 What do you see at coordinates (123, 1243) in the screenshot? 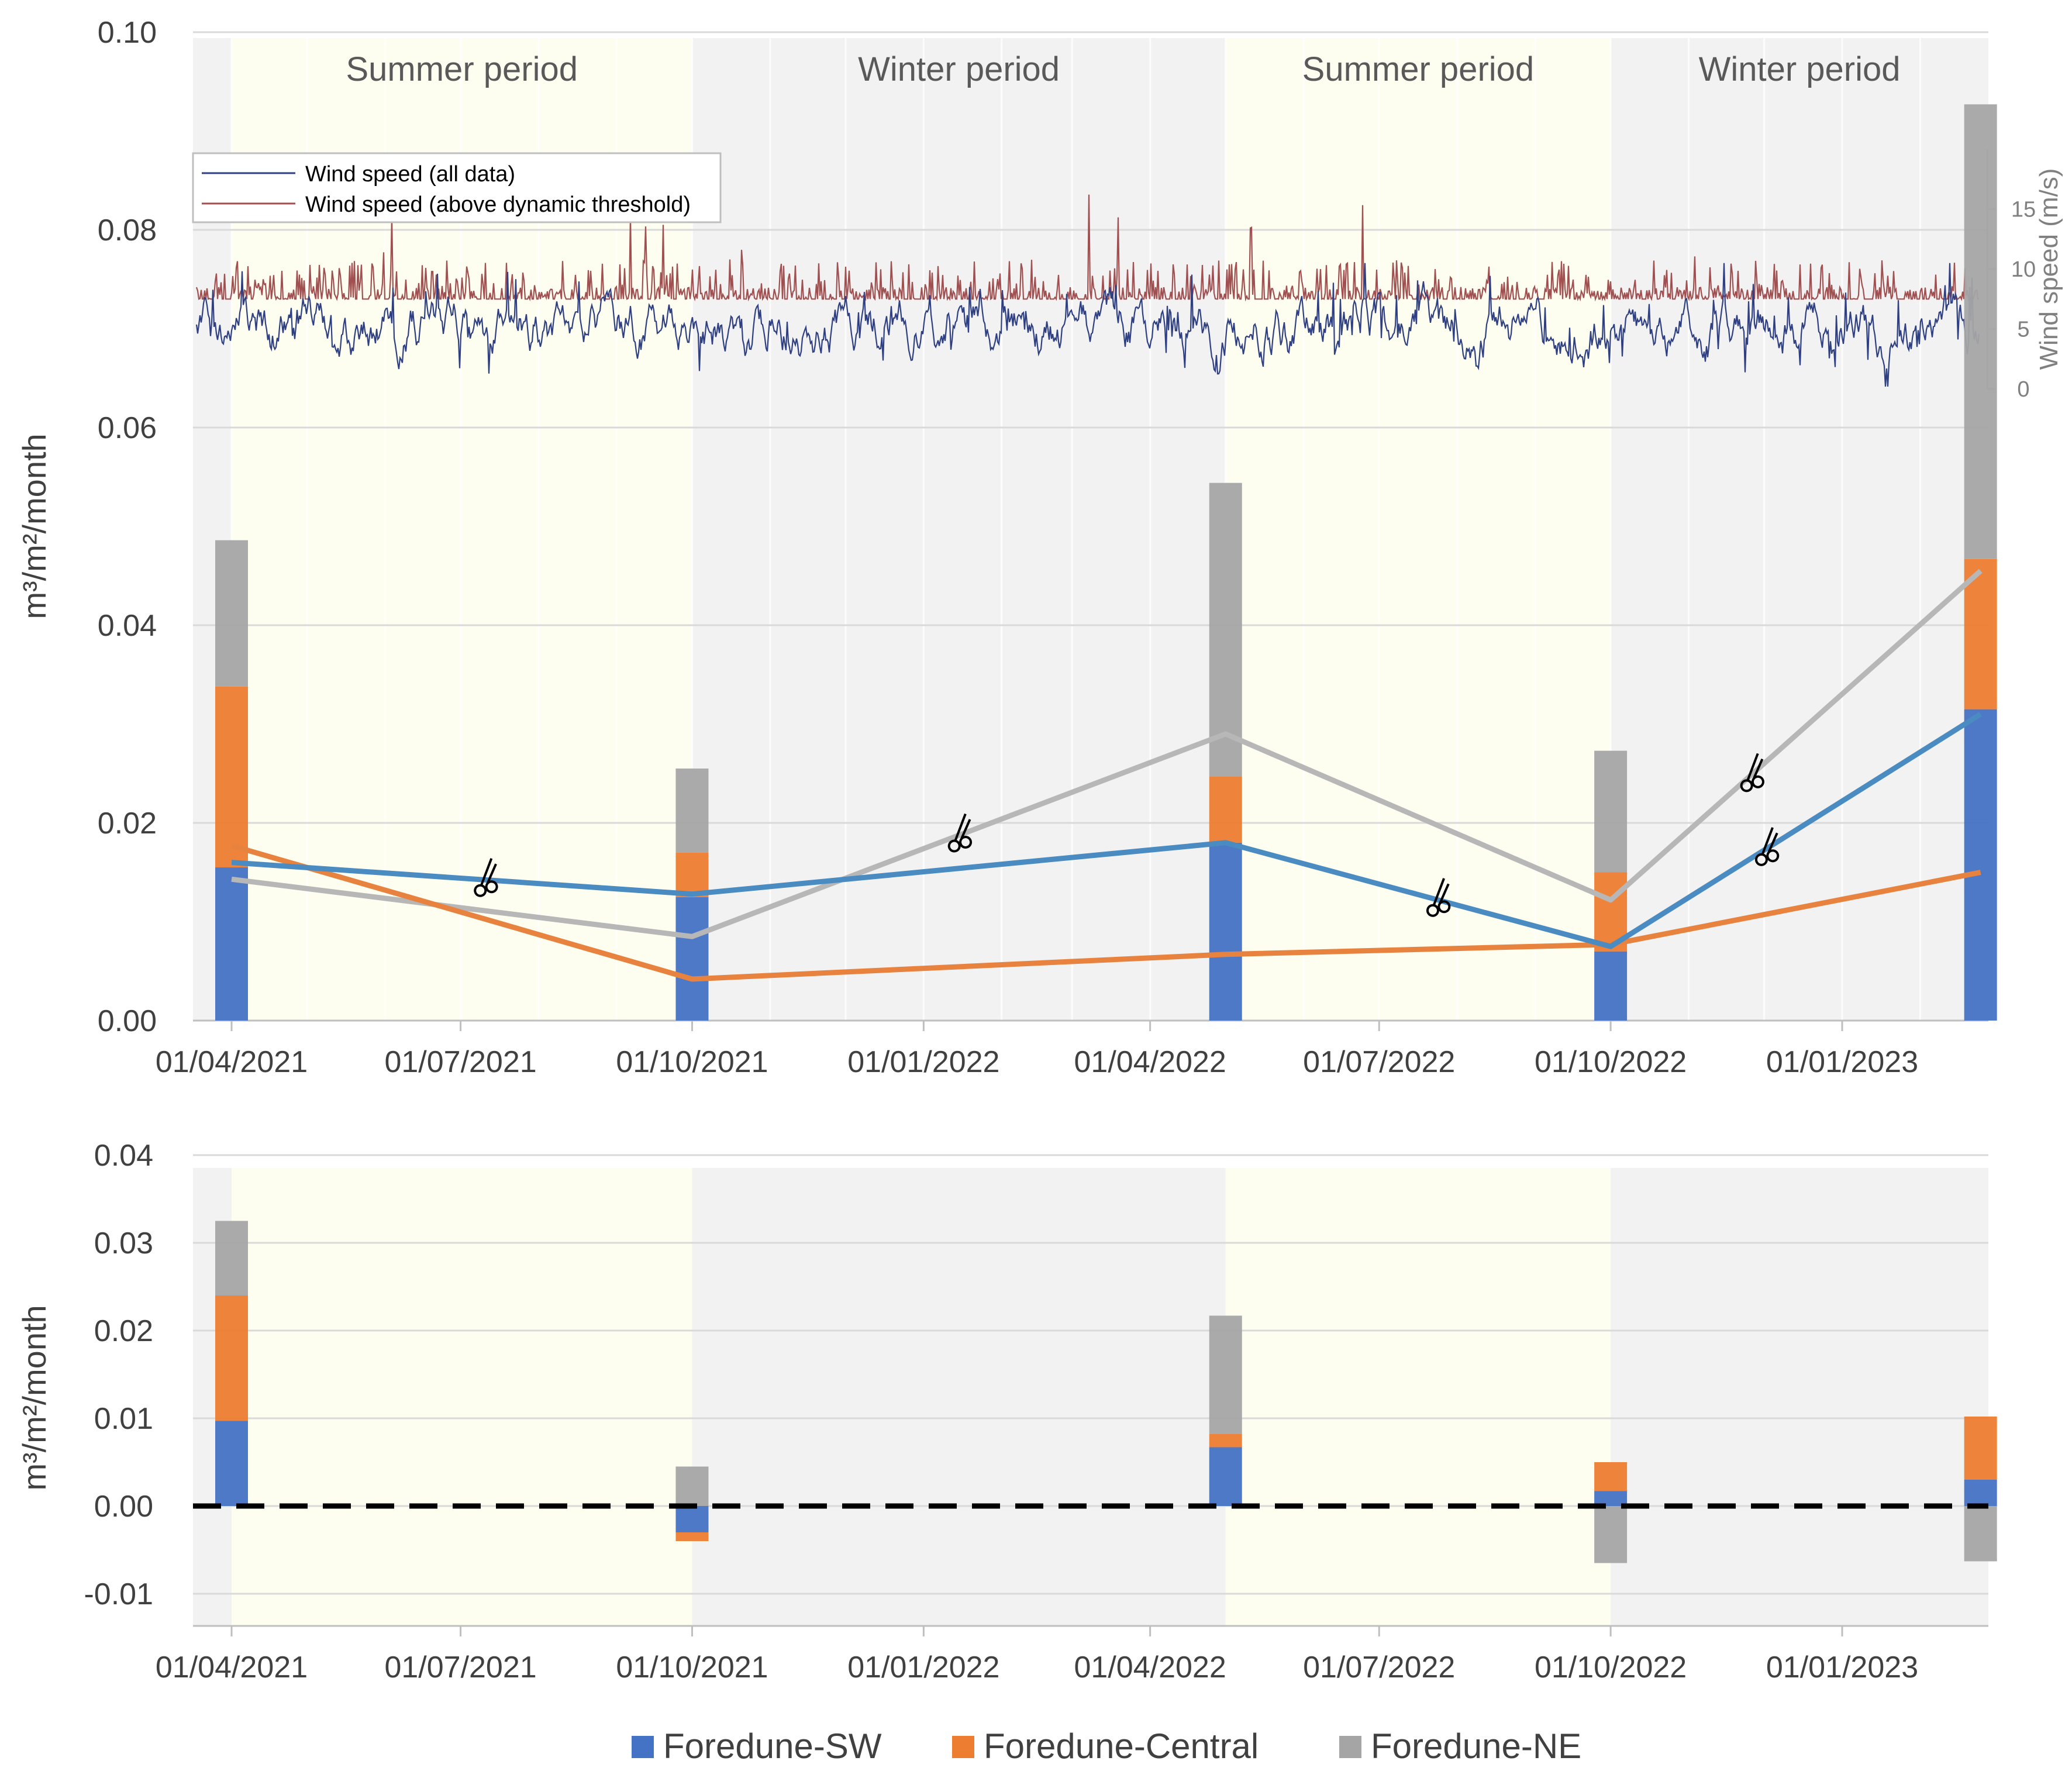
I see `y-tick-label: 0.03` at bounding box center [123, 1243].